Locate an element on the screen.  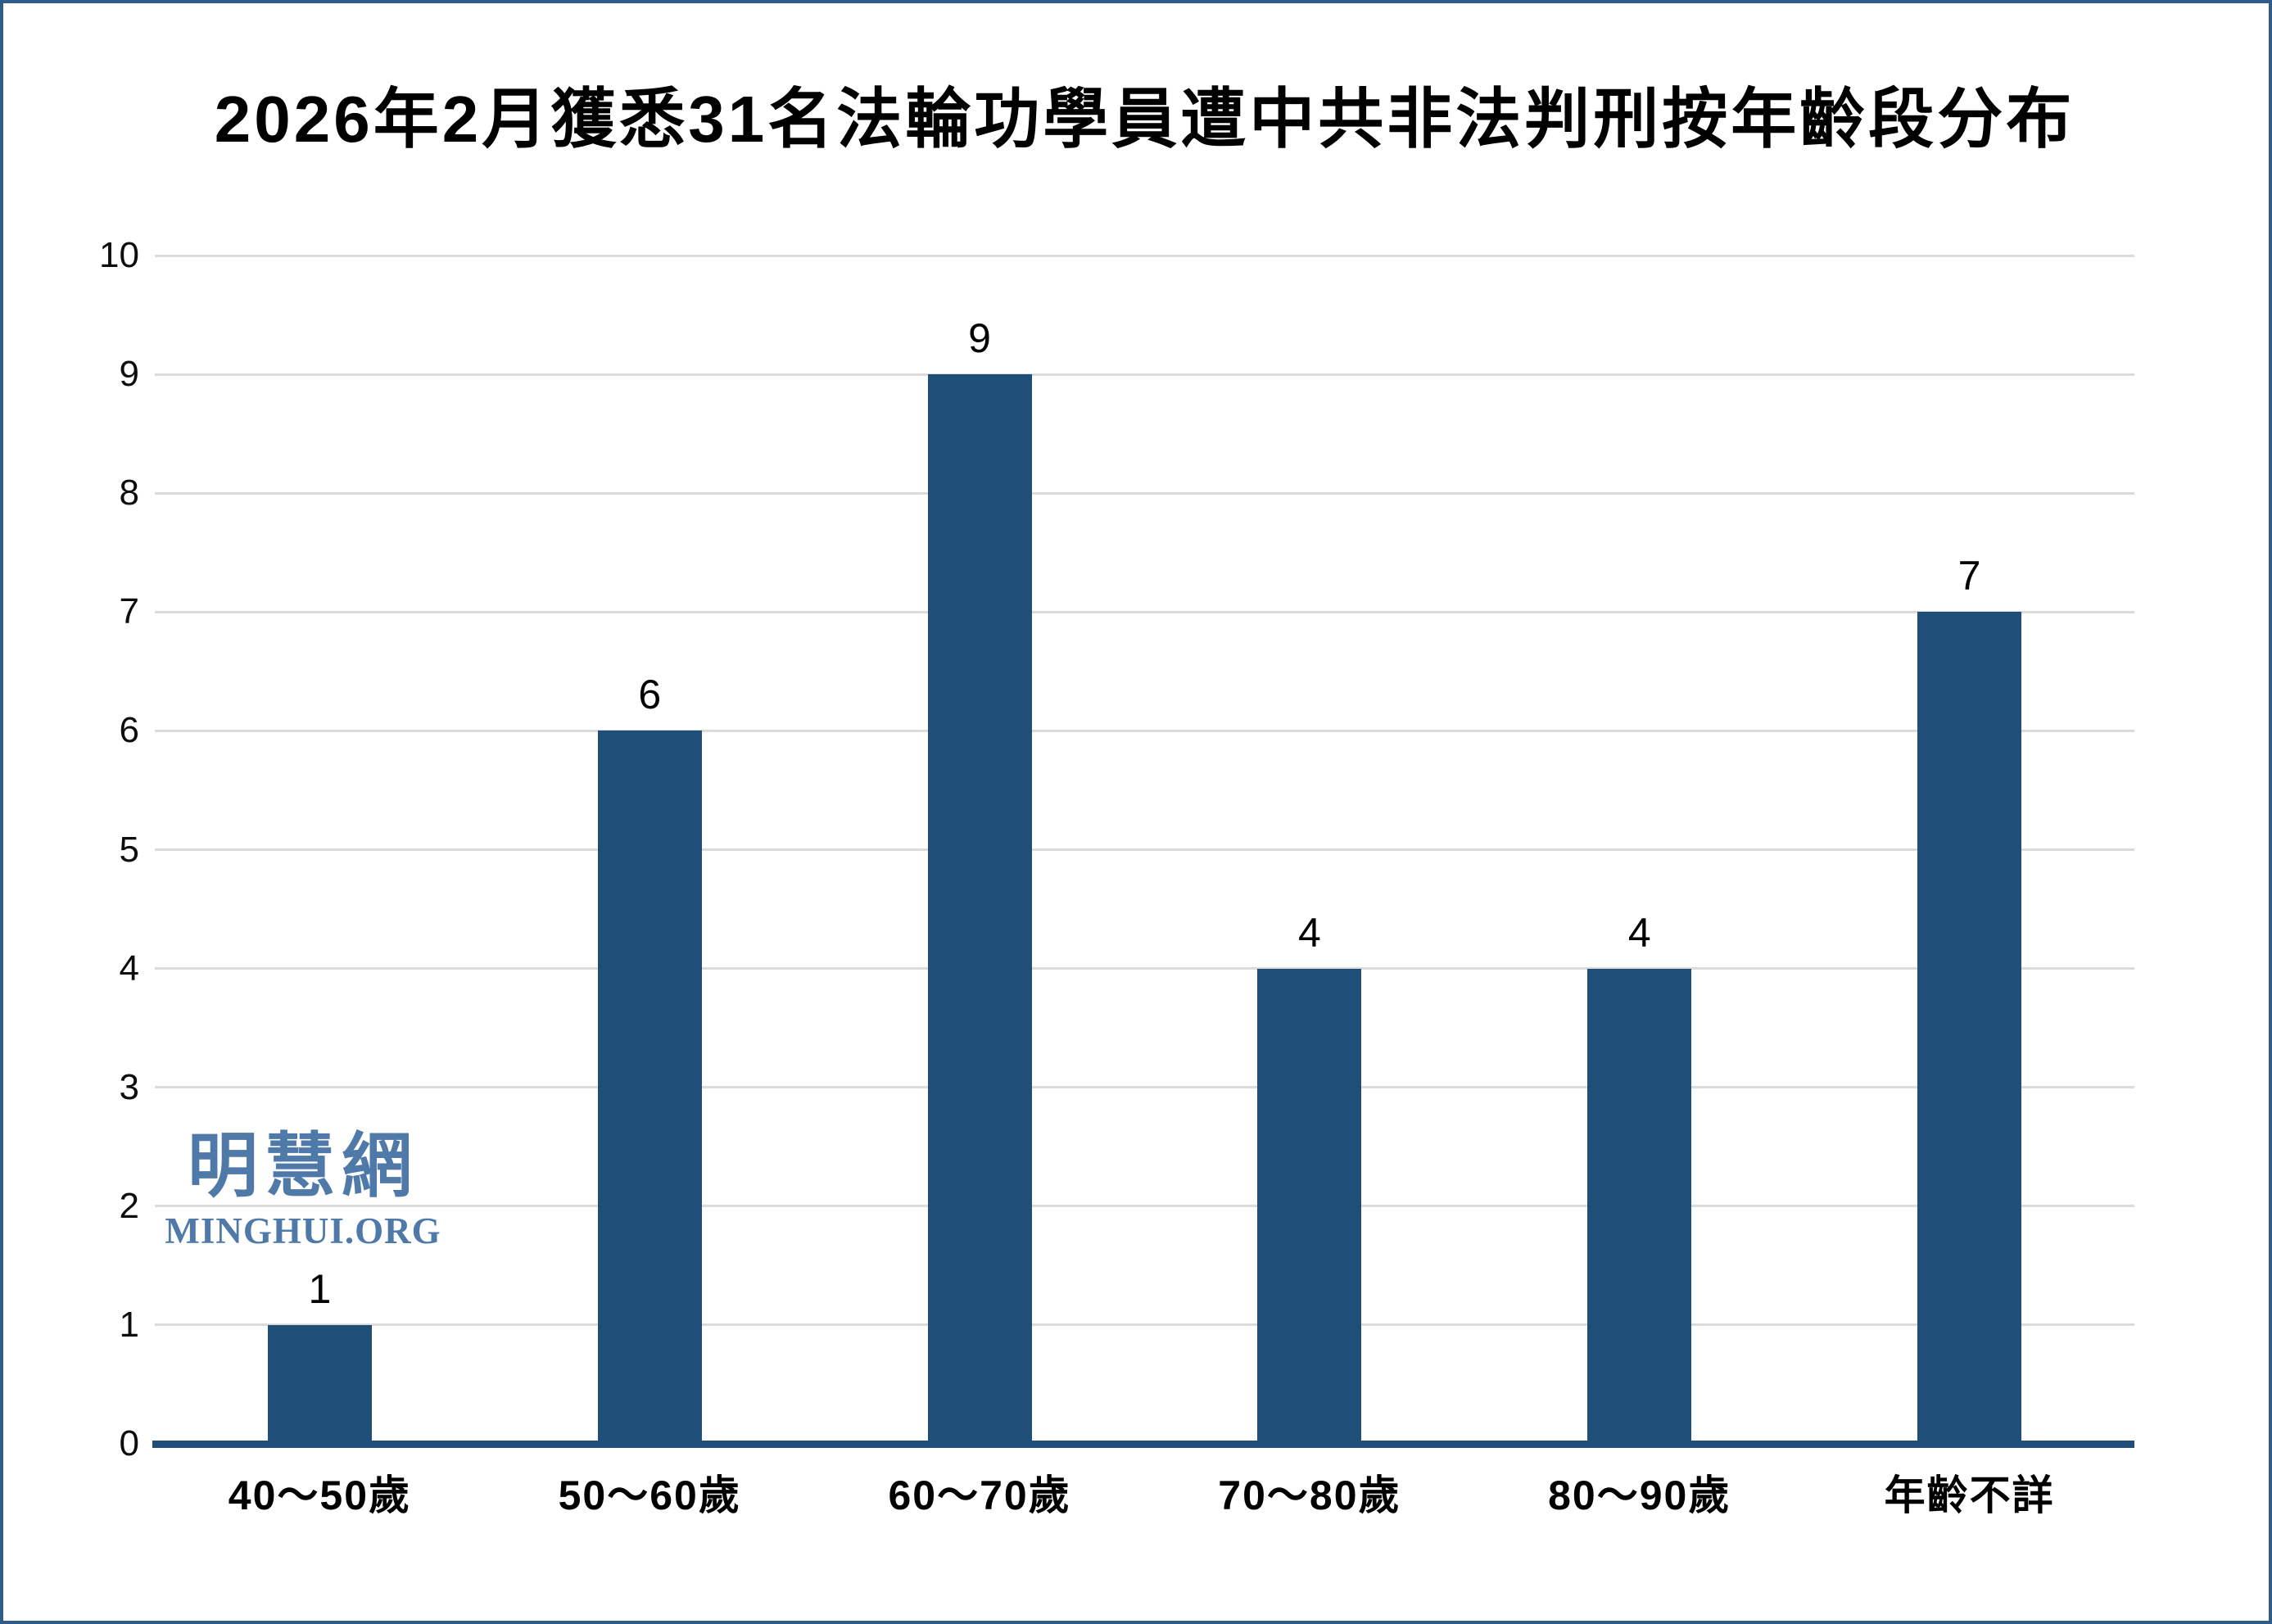
y-tick-label: 9 is located at coordinates (129, 374).